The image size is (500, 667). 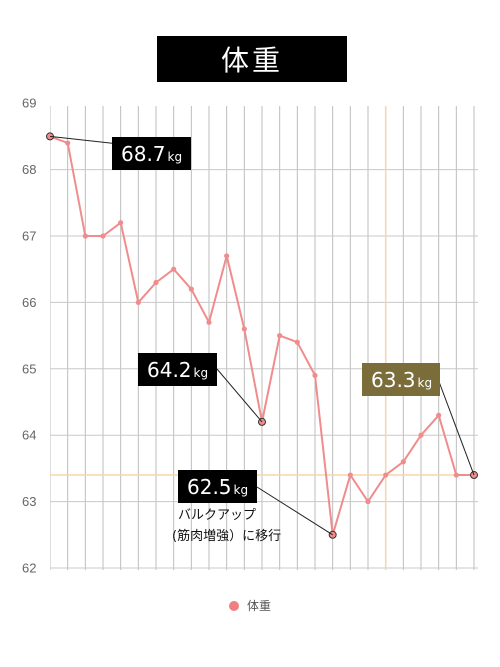 I want to click on legend-marker, so click(x=233, y=605).